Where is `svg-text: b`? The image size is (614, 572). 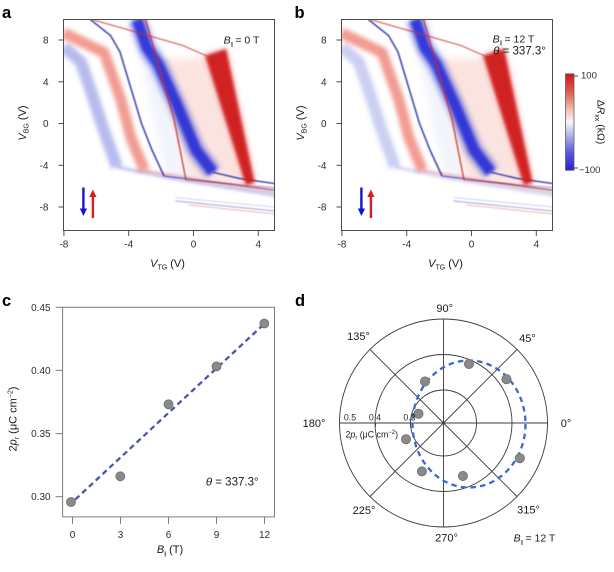 svg-text: b is located at coordinates (300, 13).